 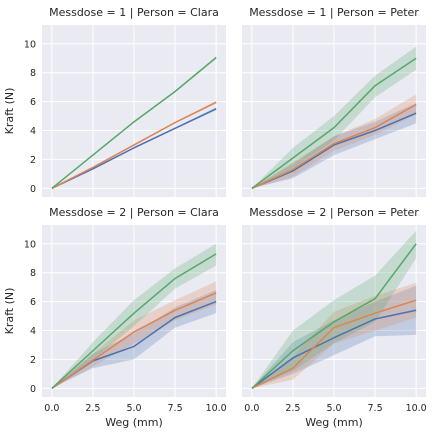 What do you see at coordinates (334, 12) in the screenshot?
I see `panel-title: Messdose = 1 | Person = Peter` at bounding box center [334, 12].